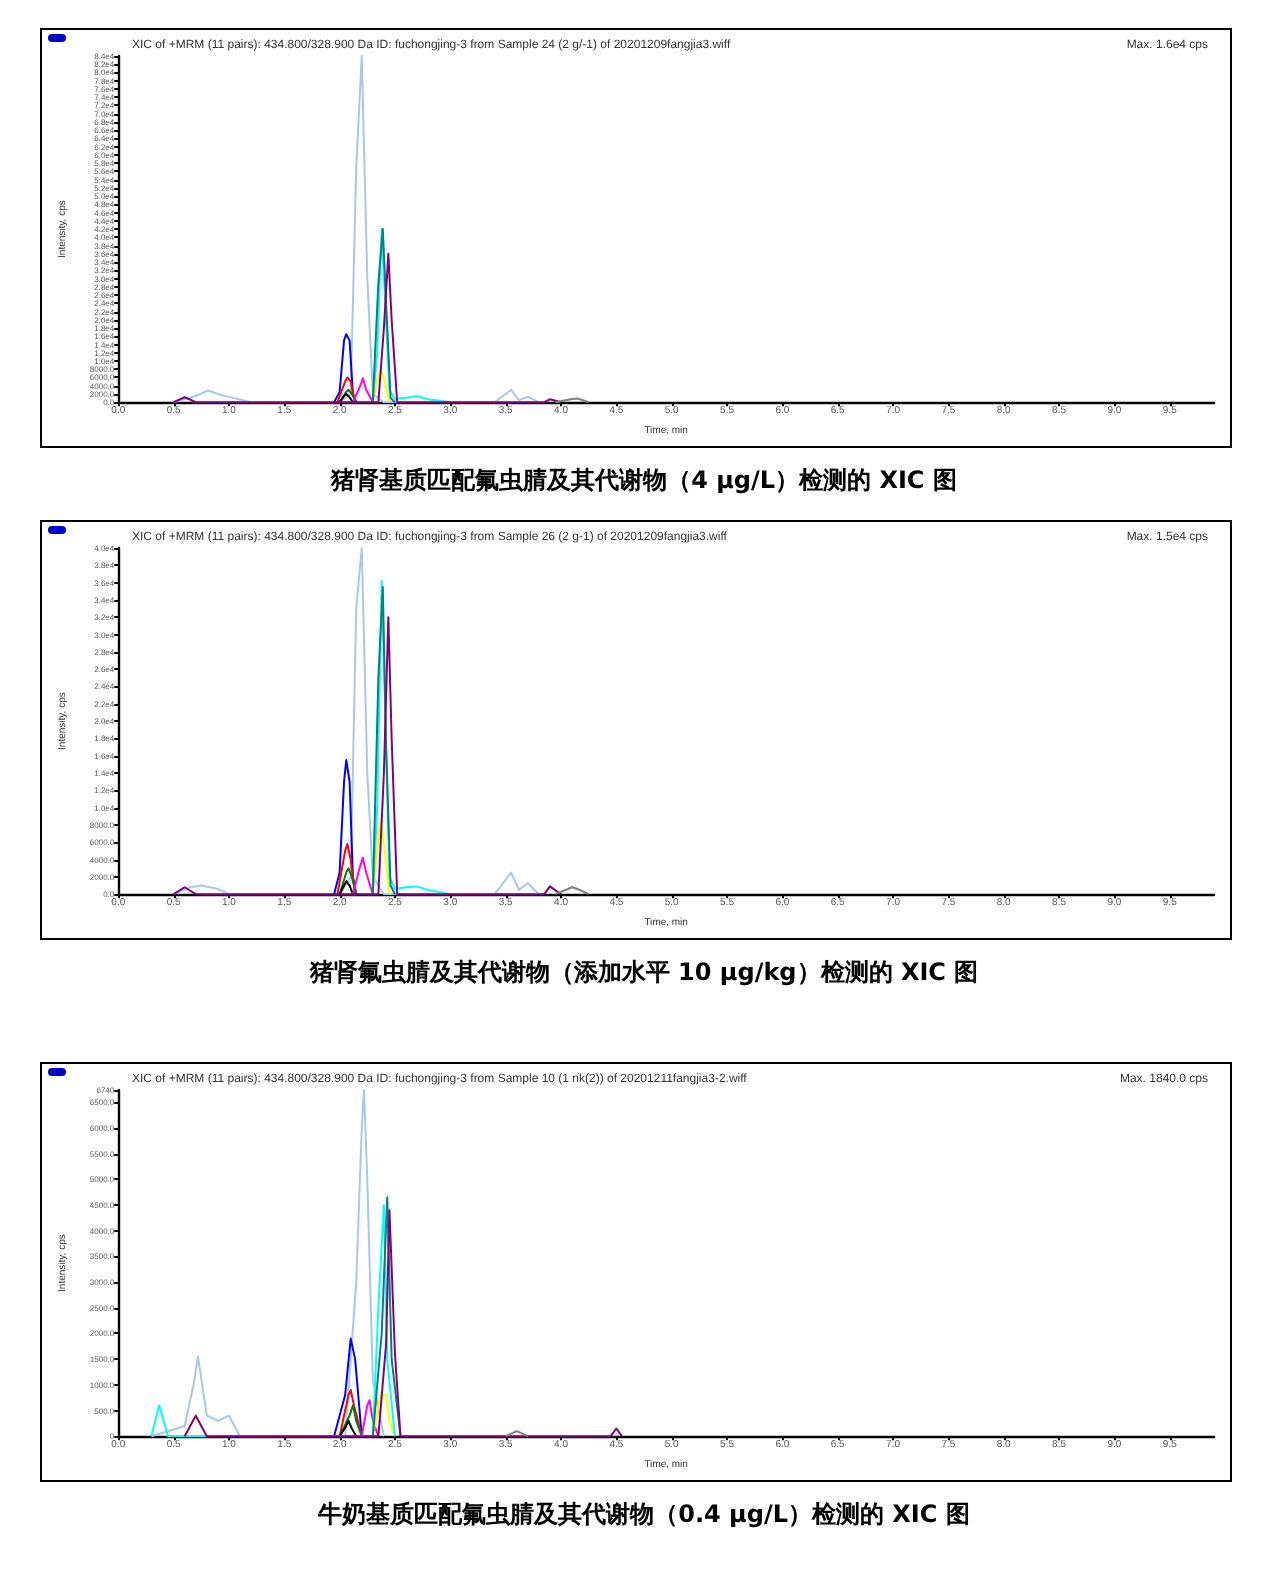 This screenshot has width=1288, height=1578. I want to click on text: 猪肾氟虫腈及其代谢物（添加水平 10 μg/kg）检测的 XIC 图, so click(644, 973).